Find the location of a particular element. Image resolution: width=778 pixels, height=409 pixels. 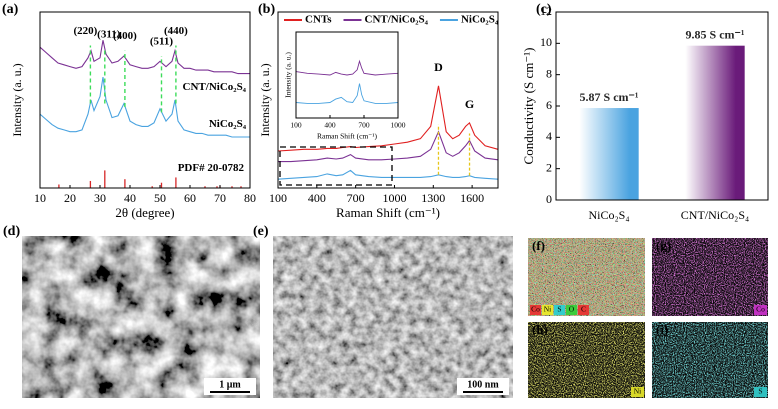

plot-area is located at coordinates (145, 100).